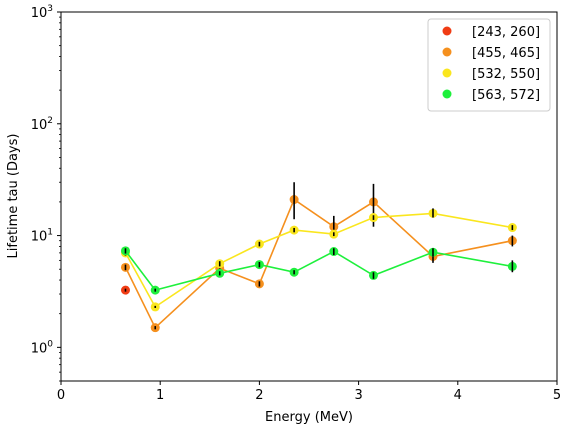 The width and height of the screenshot is (564, 427). I want to click on x-axis-label: Energy (MeV), so click(309, 417).